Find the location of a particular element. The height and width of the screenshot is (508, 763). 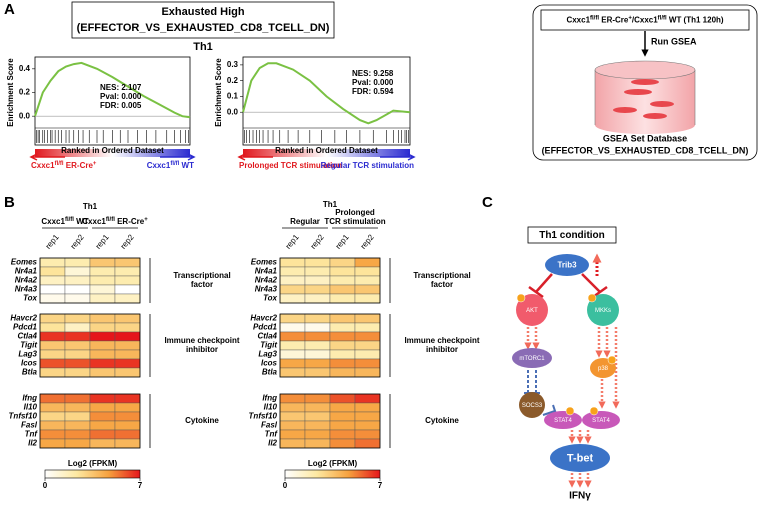

gene-label: Pdcd1 is located at coordinates (25, 327).